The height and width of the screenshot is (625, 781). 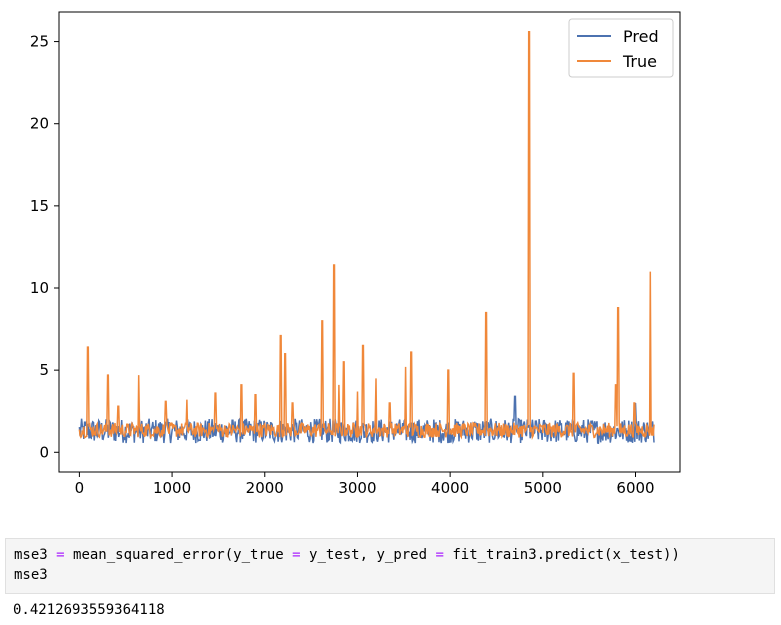 I want to click on output-text: 0.4212693559364118, so click(x=89, y=610).